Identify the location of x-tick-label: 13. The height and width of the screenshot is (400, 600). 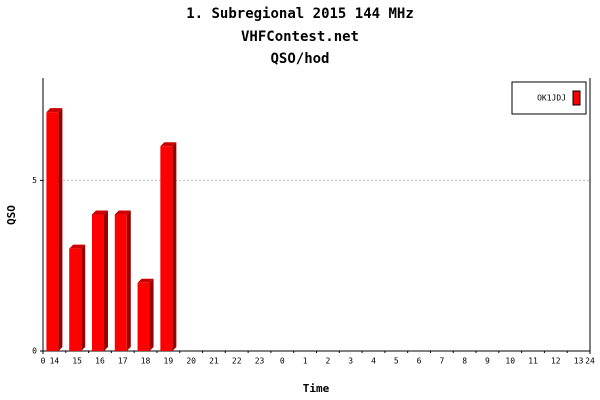
(579, 361).